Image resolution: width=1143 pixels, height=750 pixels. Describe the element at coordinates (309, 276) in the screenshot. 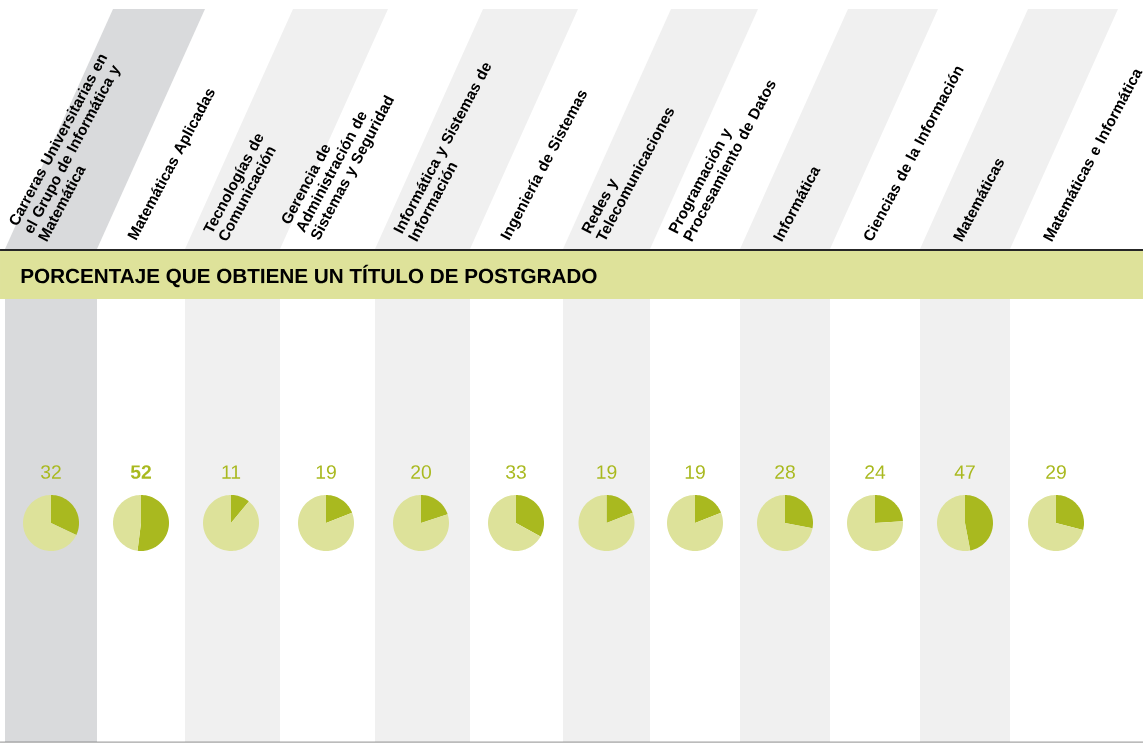

I see `text: PORCENTAJE QUE OBTIENE UN TÍTULO DE POSTGRADO` at that location.